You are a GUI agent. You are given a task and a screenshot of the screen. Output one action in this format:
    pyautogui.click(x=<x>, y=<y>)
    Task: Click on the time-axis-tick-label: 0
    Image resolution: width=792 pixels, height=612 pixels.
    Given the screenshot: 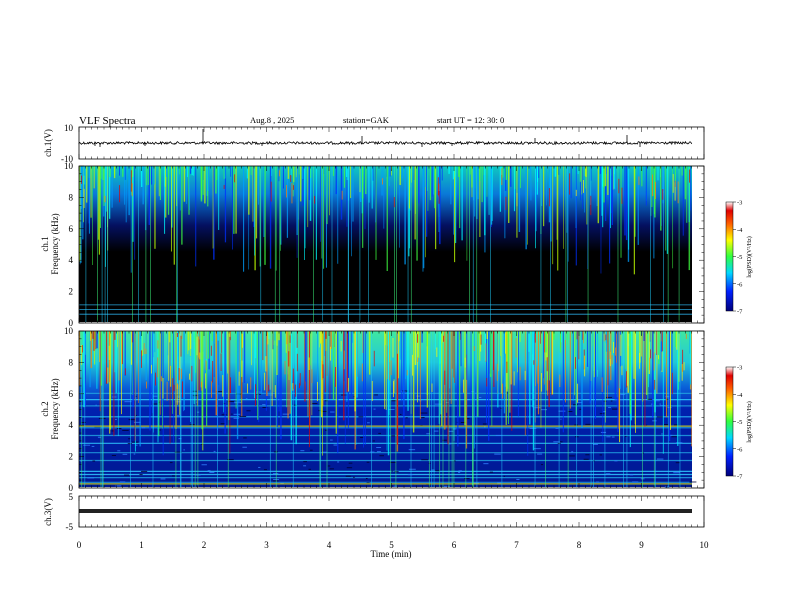 What is the action you would take?
    pyautogui.click(x=79, y=545)
    